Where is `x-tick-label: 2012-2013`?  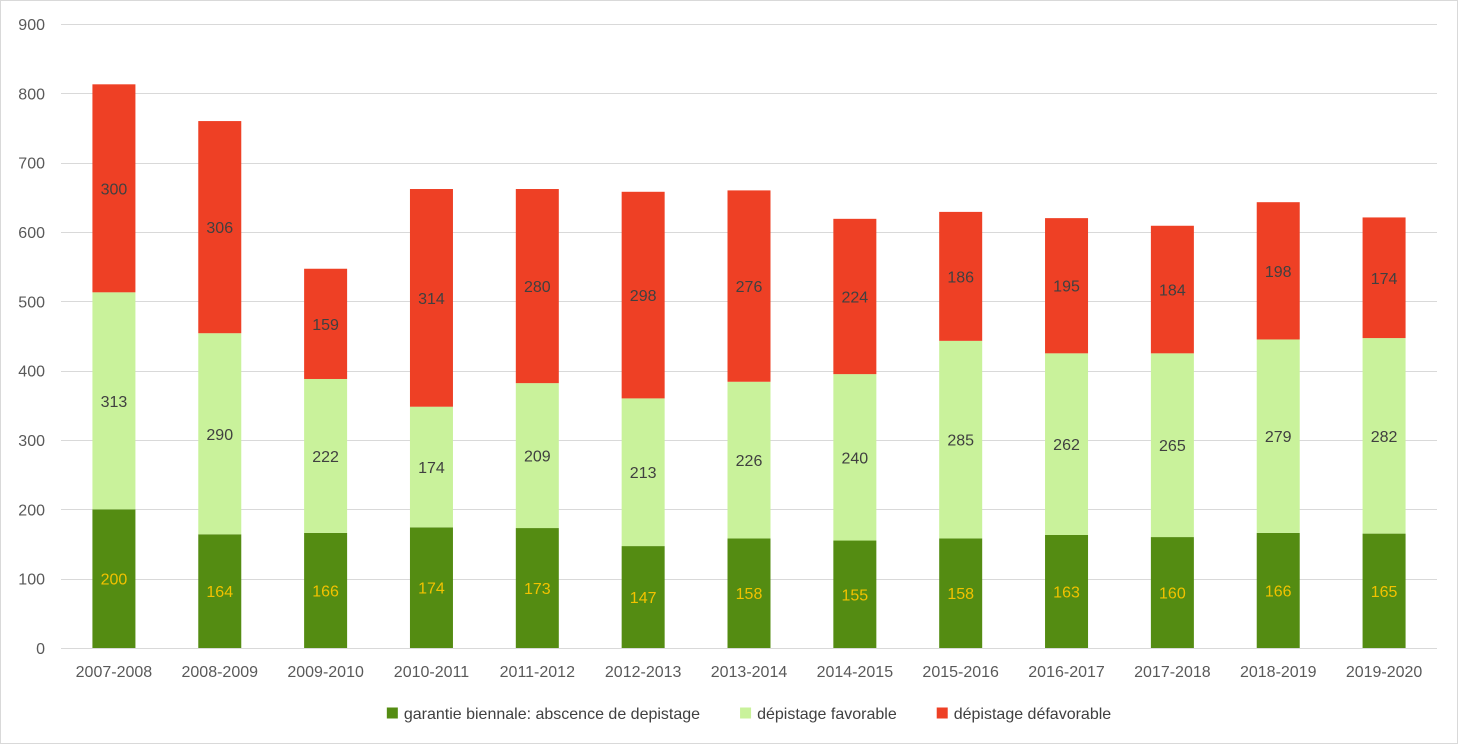
x-tick-label: 2012-2013 is located at coordinates (643, 672).